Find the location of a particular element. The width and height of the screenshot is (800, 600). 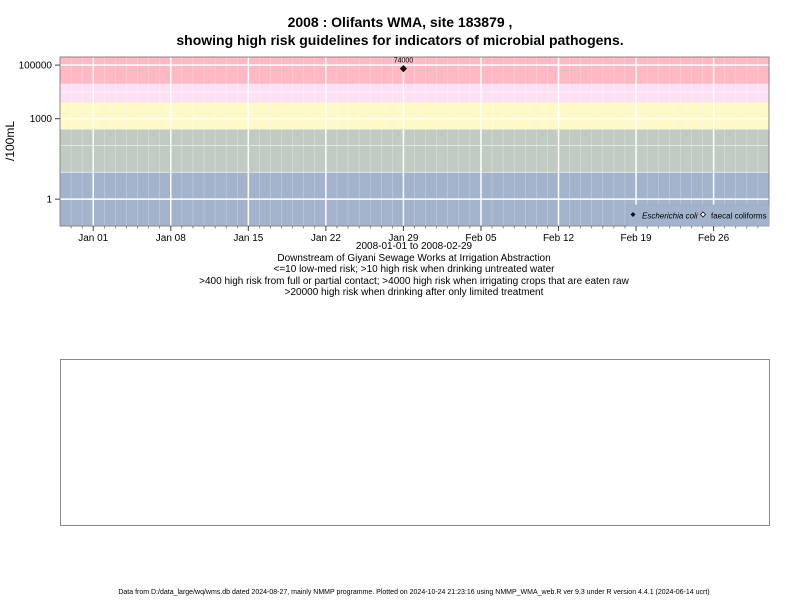

y-tick-label-1: 1000 is located at coordinates (41, 119).